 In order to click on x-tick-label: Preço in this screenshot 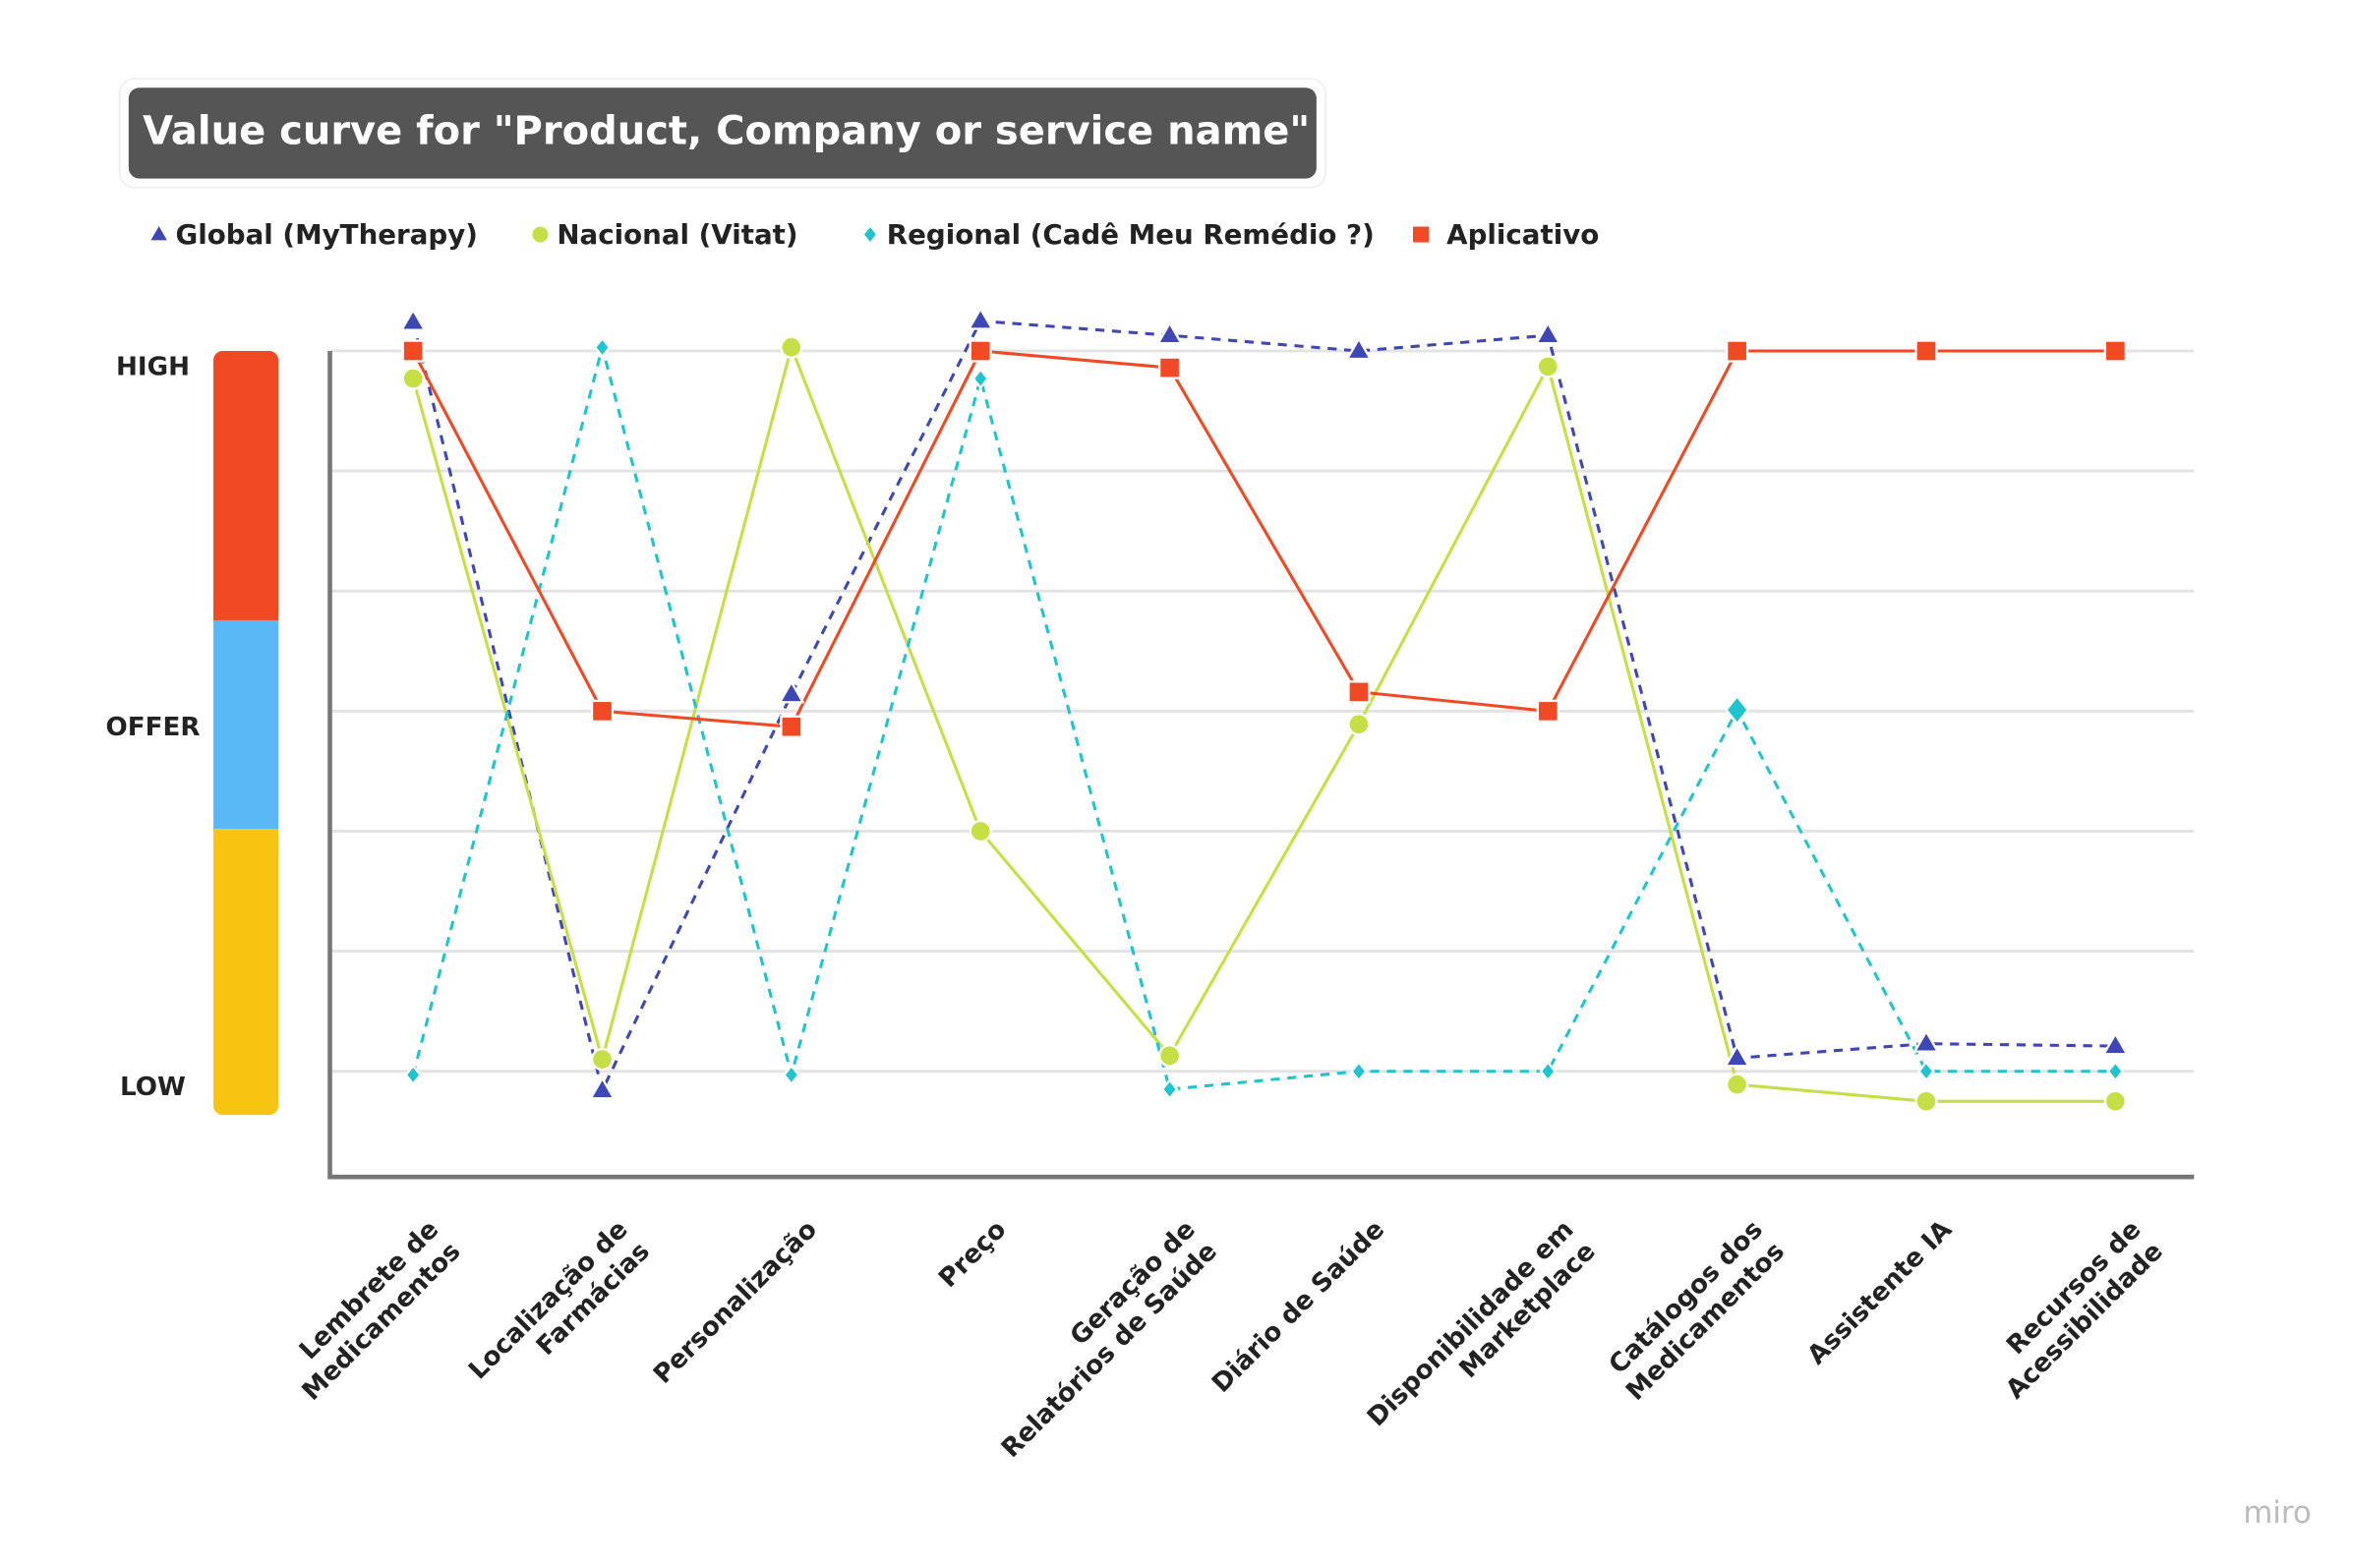, I will do `click(972, 1253)`.